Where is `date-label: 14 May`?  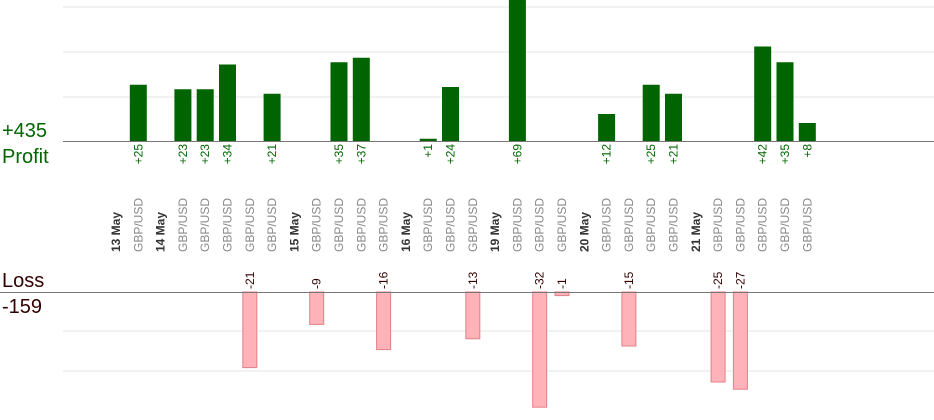
date-label: 14 May is located at coordinates (161, 232).